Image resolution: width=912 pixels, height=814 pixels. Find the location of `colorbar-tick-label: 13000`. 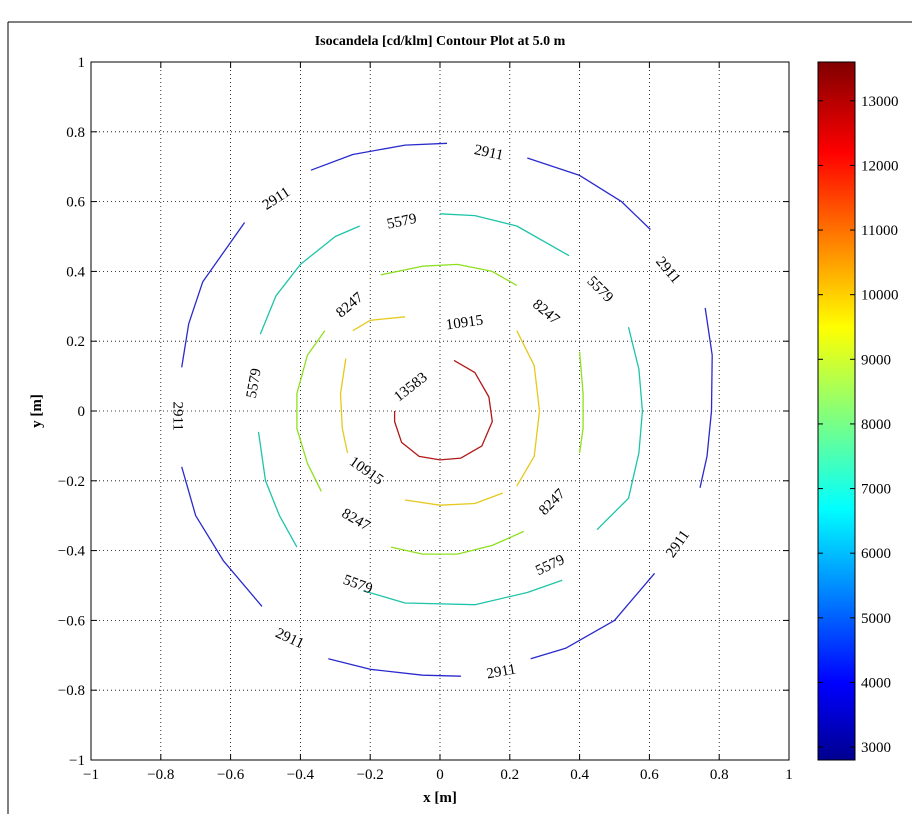

colorbar-tick-label: 13000 is located at coordinates (880, 102).